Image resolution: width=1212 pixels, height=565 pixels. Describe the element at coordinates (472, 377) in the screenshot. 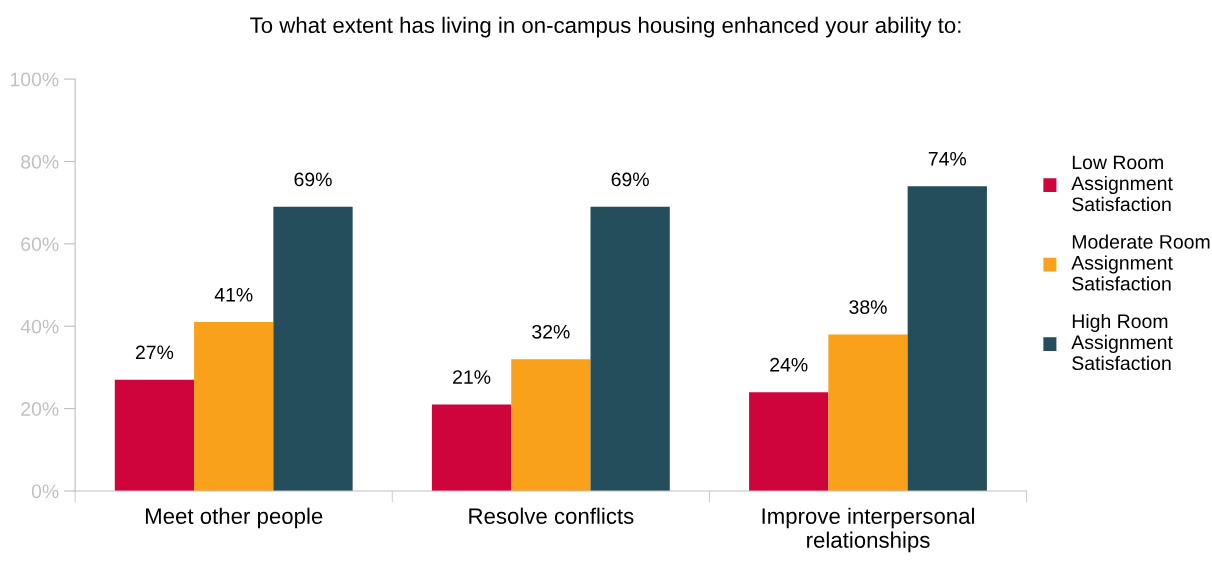

I see `data-label: 21%` at that location.